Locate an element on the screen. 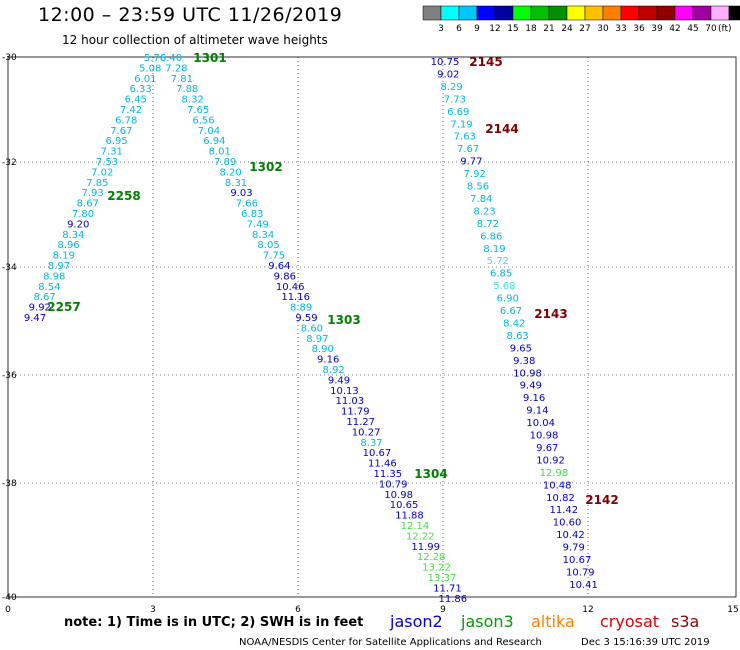  track-mid-value: 8.32 is located at coordinates (193, 100).